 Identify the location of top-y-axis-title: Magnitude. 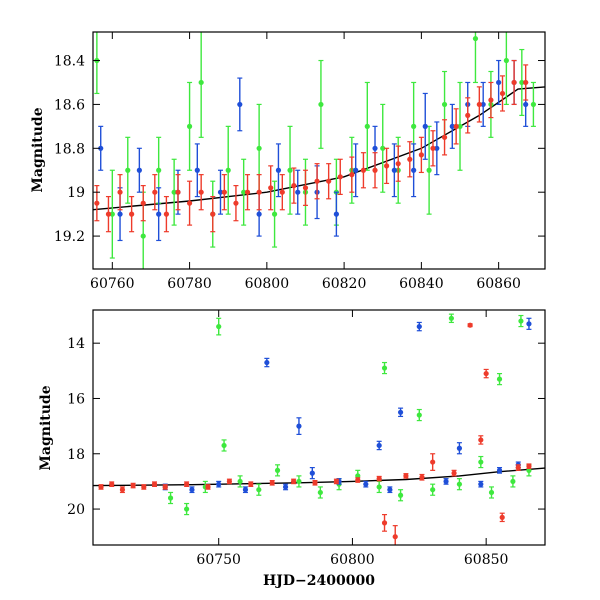
(38, 149).